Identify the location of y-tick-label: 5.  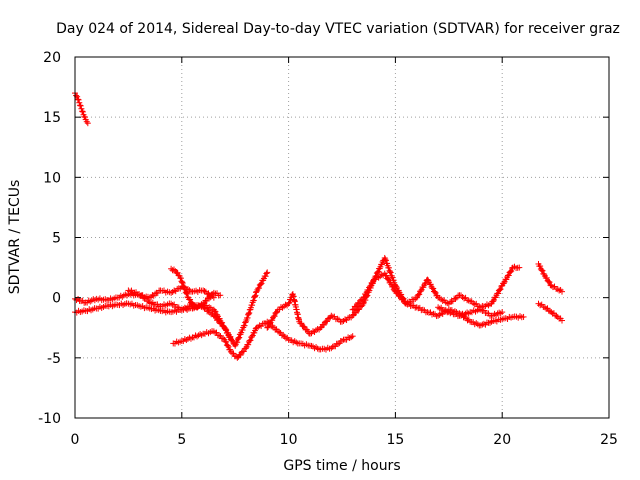
(56, 239).